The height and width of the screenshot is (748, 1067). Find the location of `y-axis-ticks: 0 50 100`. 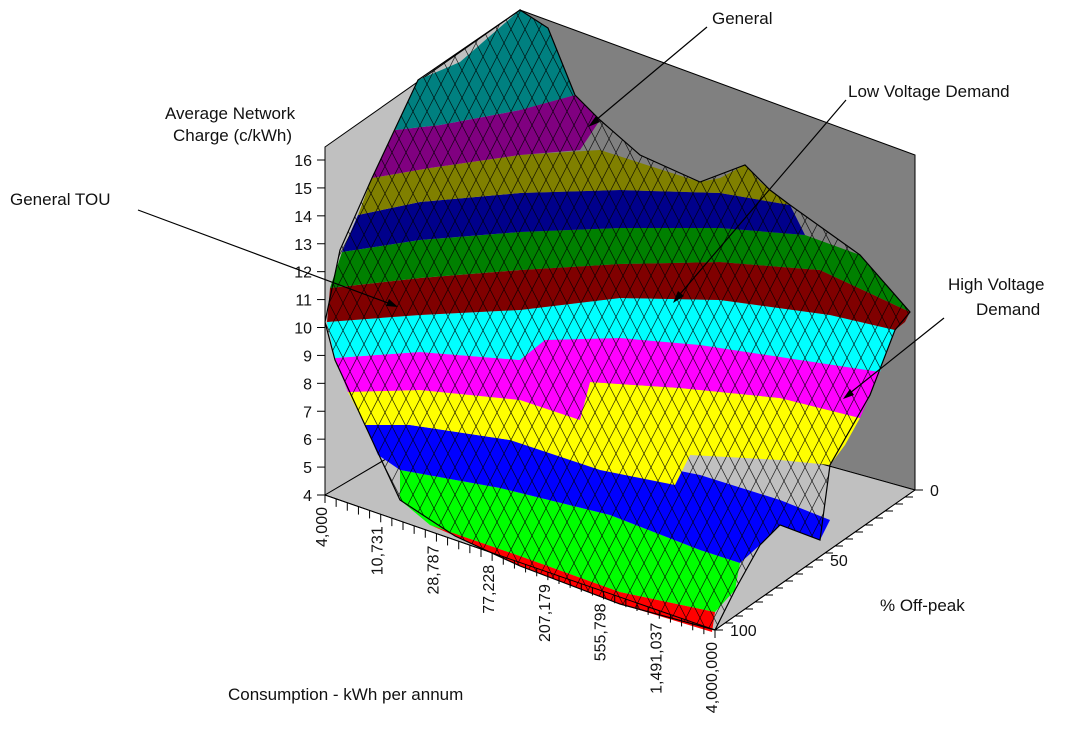

y-axis-ticks: 0 50 100 is located at coordinates (827, 561).